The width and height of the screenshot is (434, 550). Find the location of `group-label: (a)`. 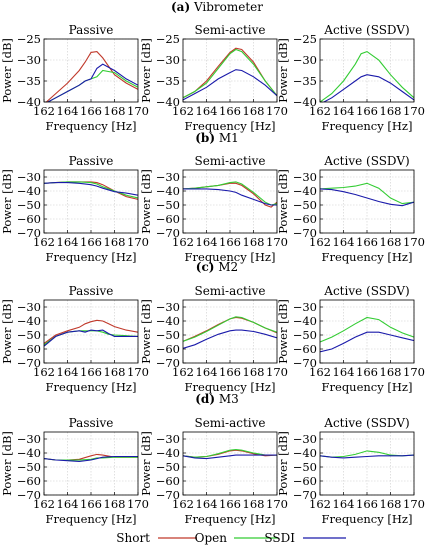

group-label: (a) is located at coordinates (180, 7).